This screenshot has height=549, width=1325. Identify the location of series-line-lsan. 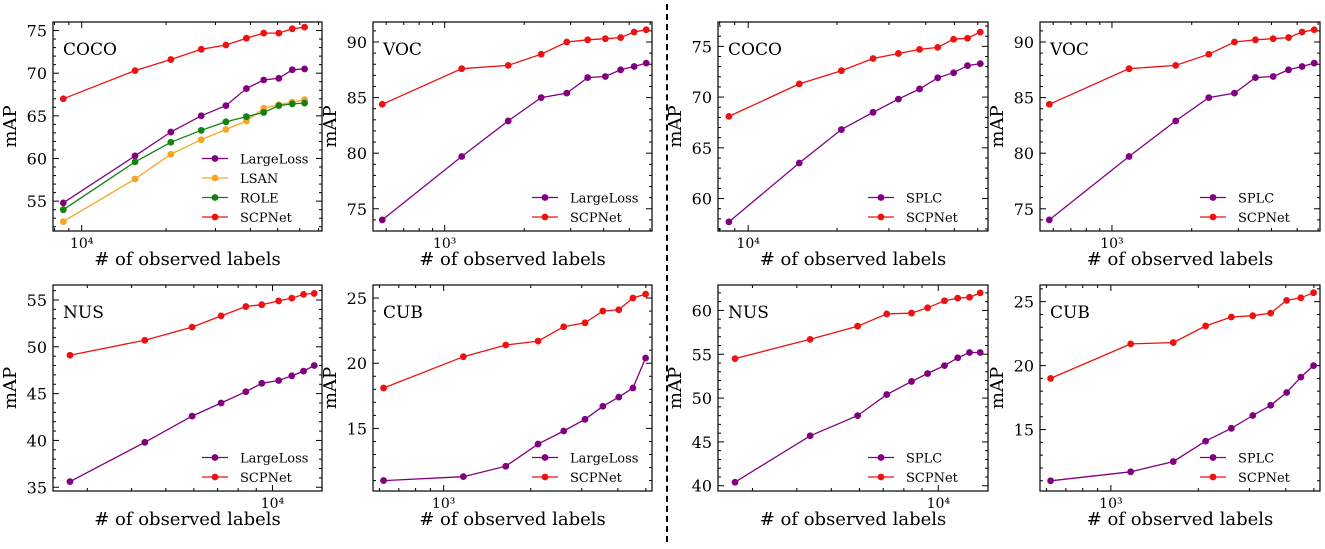
(183, 160).